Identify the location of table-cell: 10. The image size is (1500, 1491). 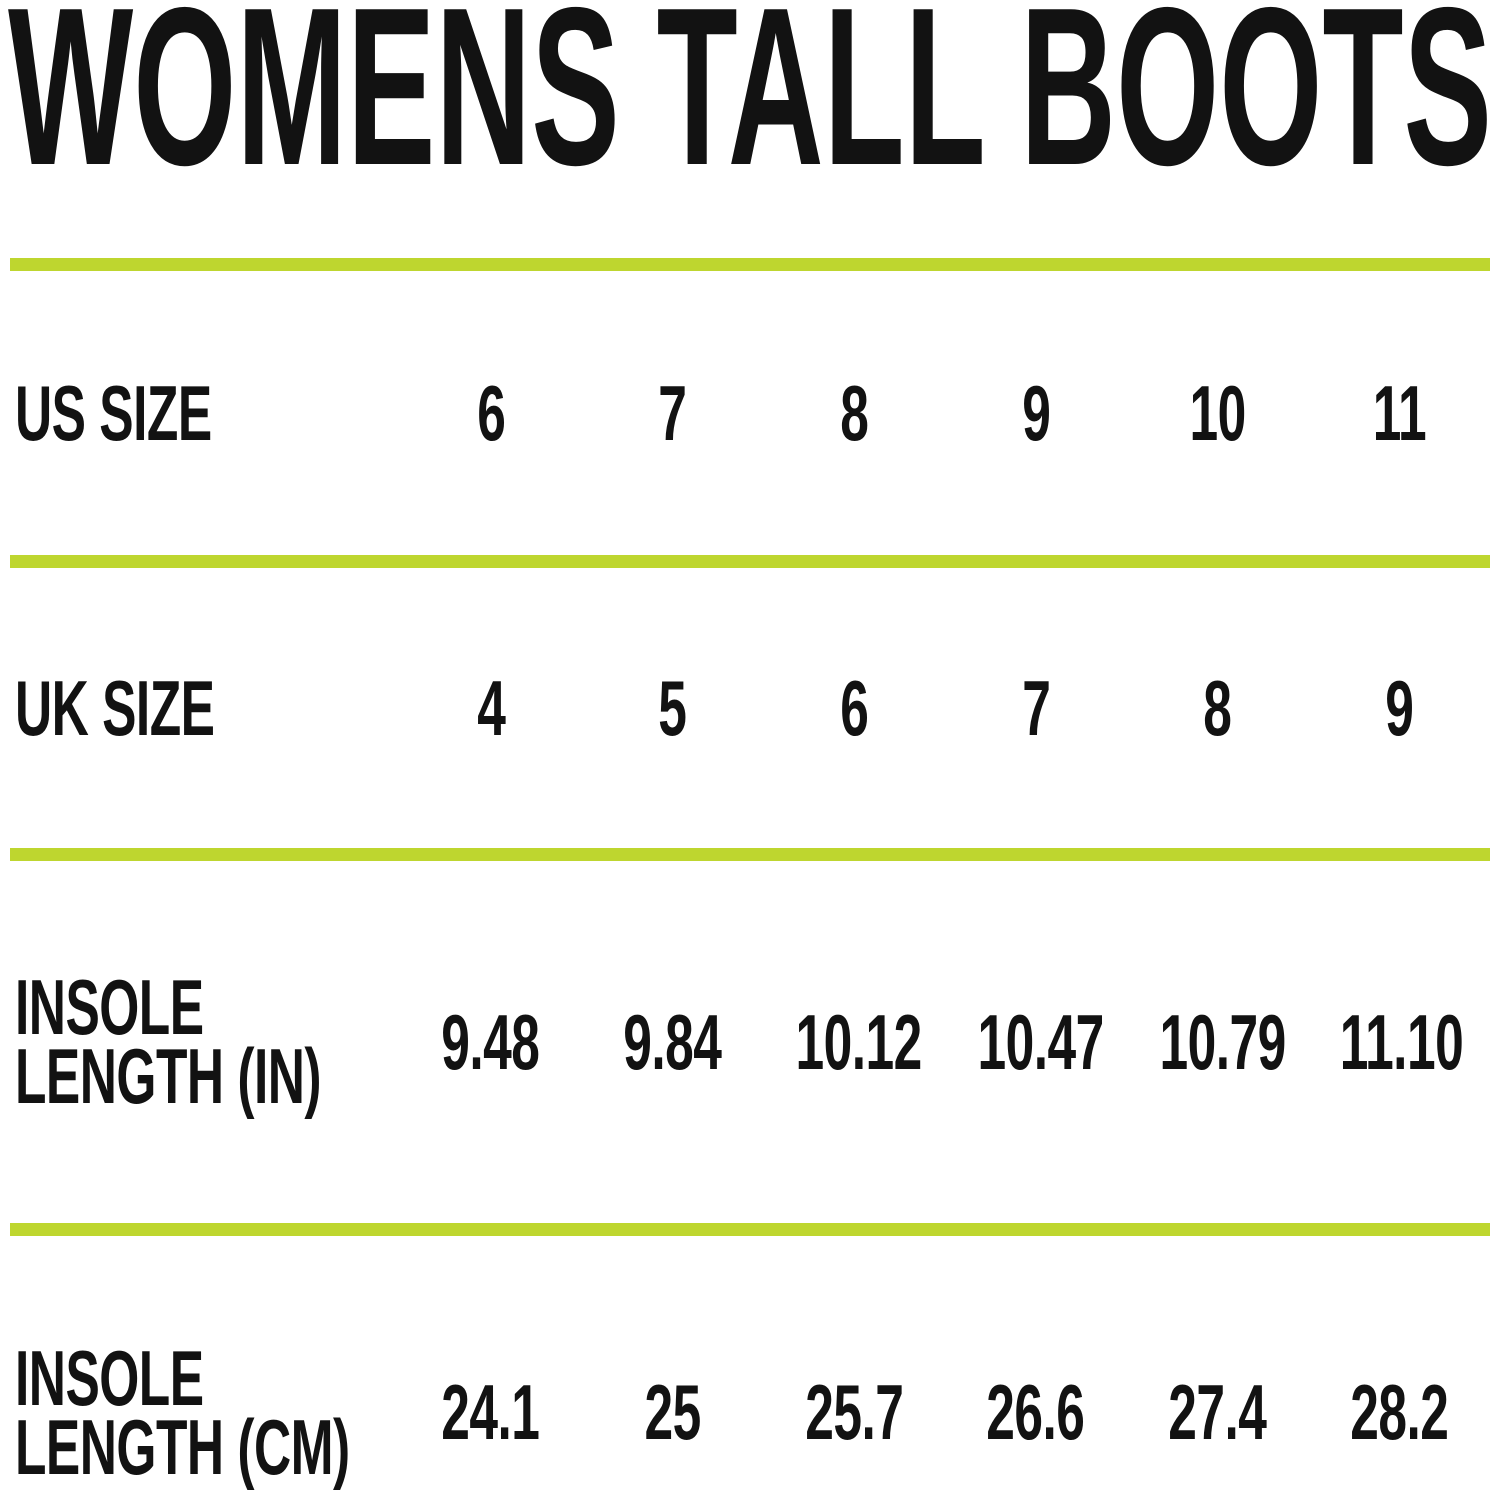
(1217, 412).